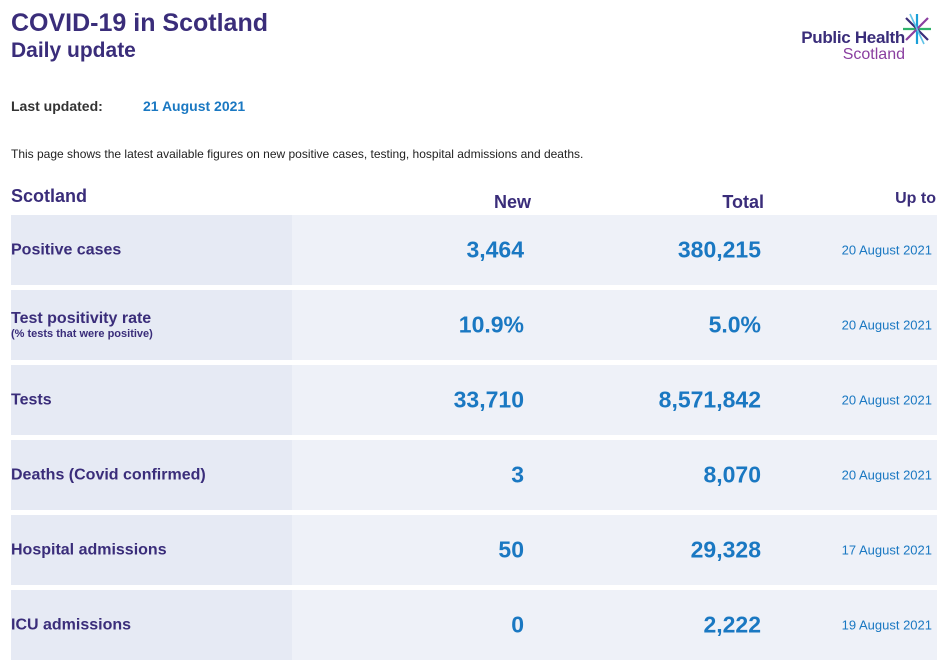 The width and height of the screenshot is (944, 668). Describe the element at coordinates (73, 50) in the screenshot. I see `page-subtitle: Daily update` at that location.